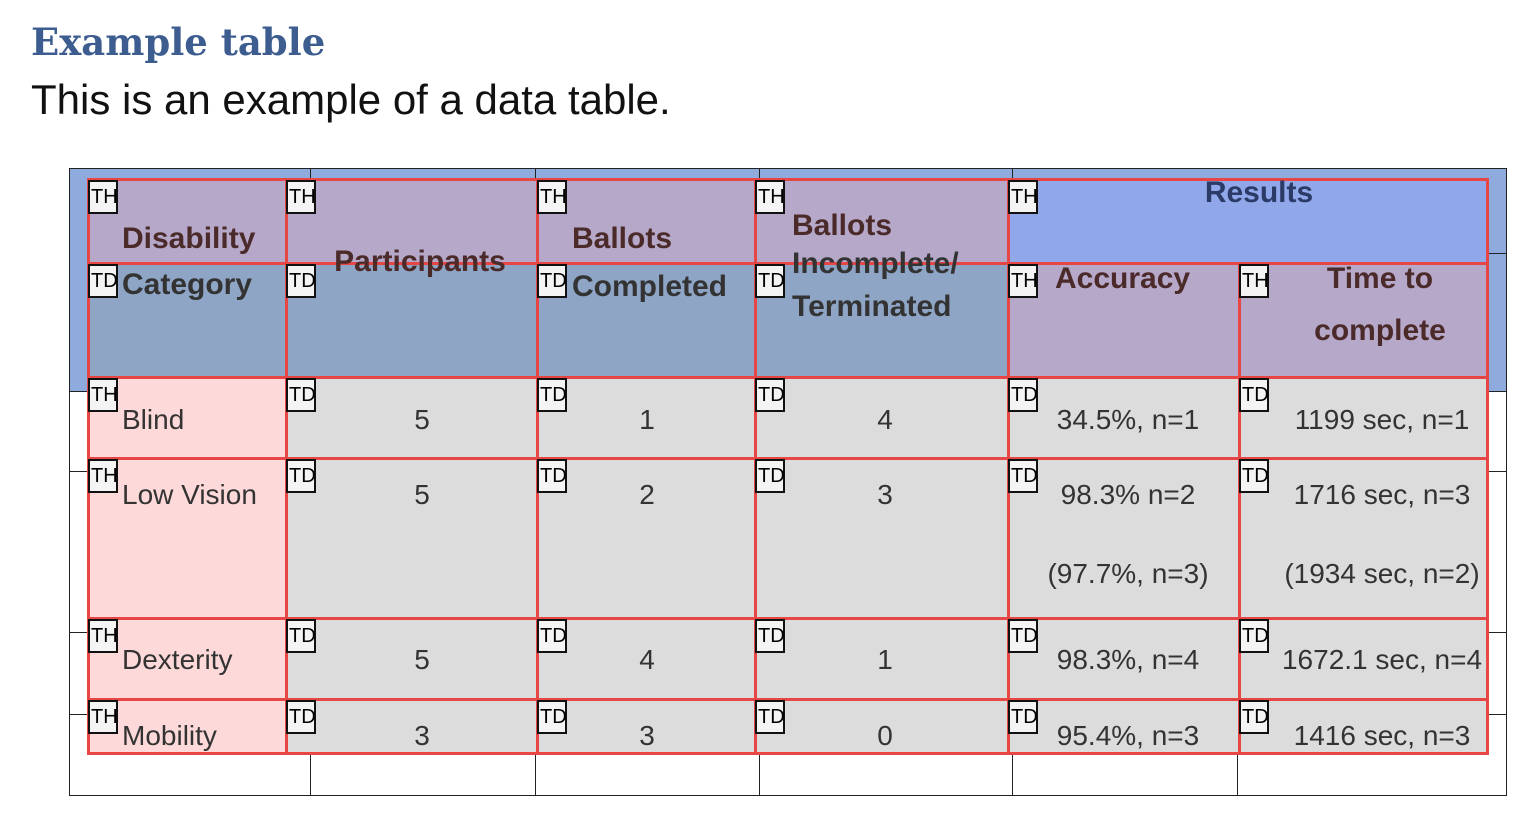  Describe the element at coordinates (650, 286) in the screenshot. I see `header-ballots-completed: Completed` at that location.